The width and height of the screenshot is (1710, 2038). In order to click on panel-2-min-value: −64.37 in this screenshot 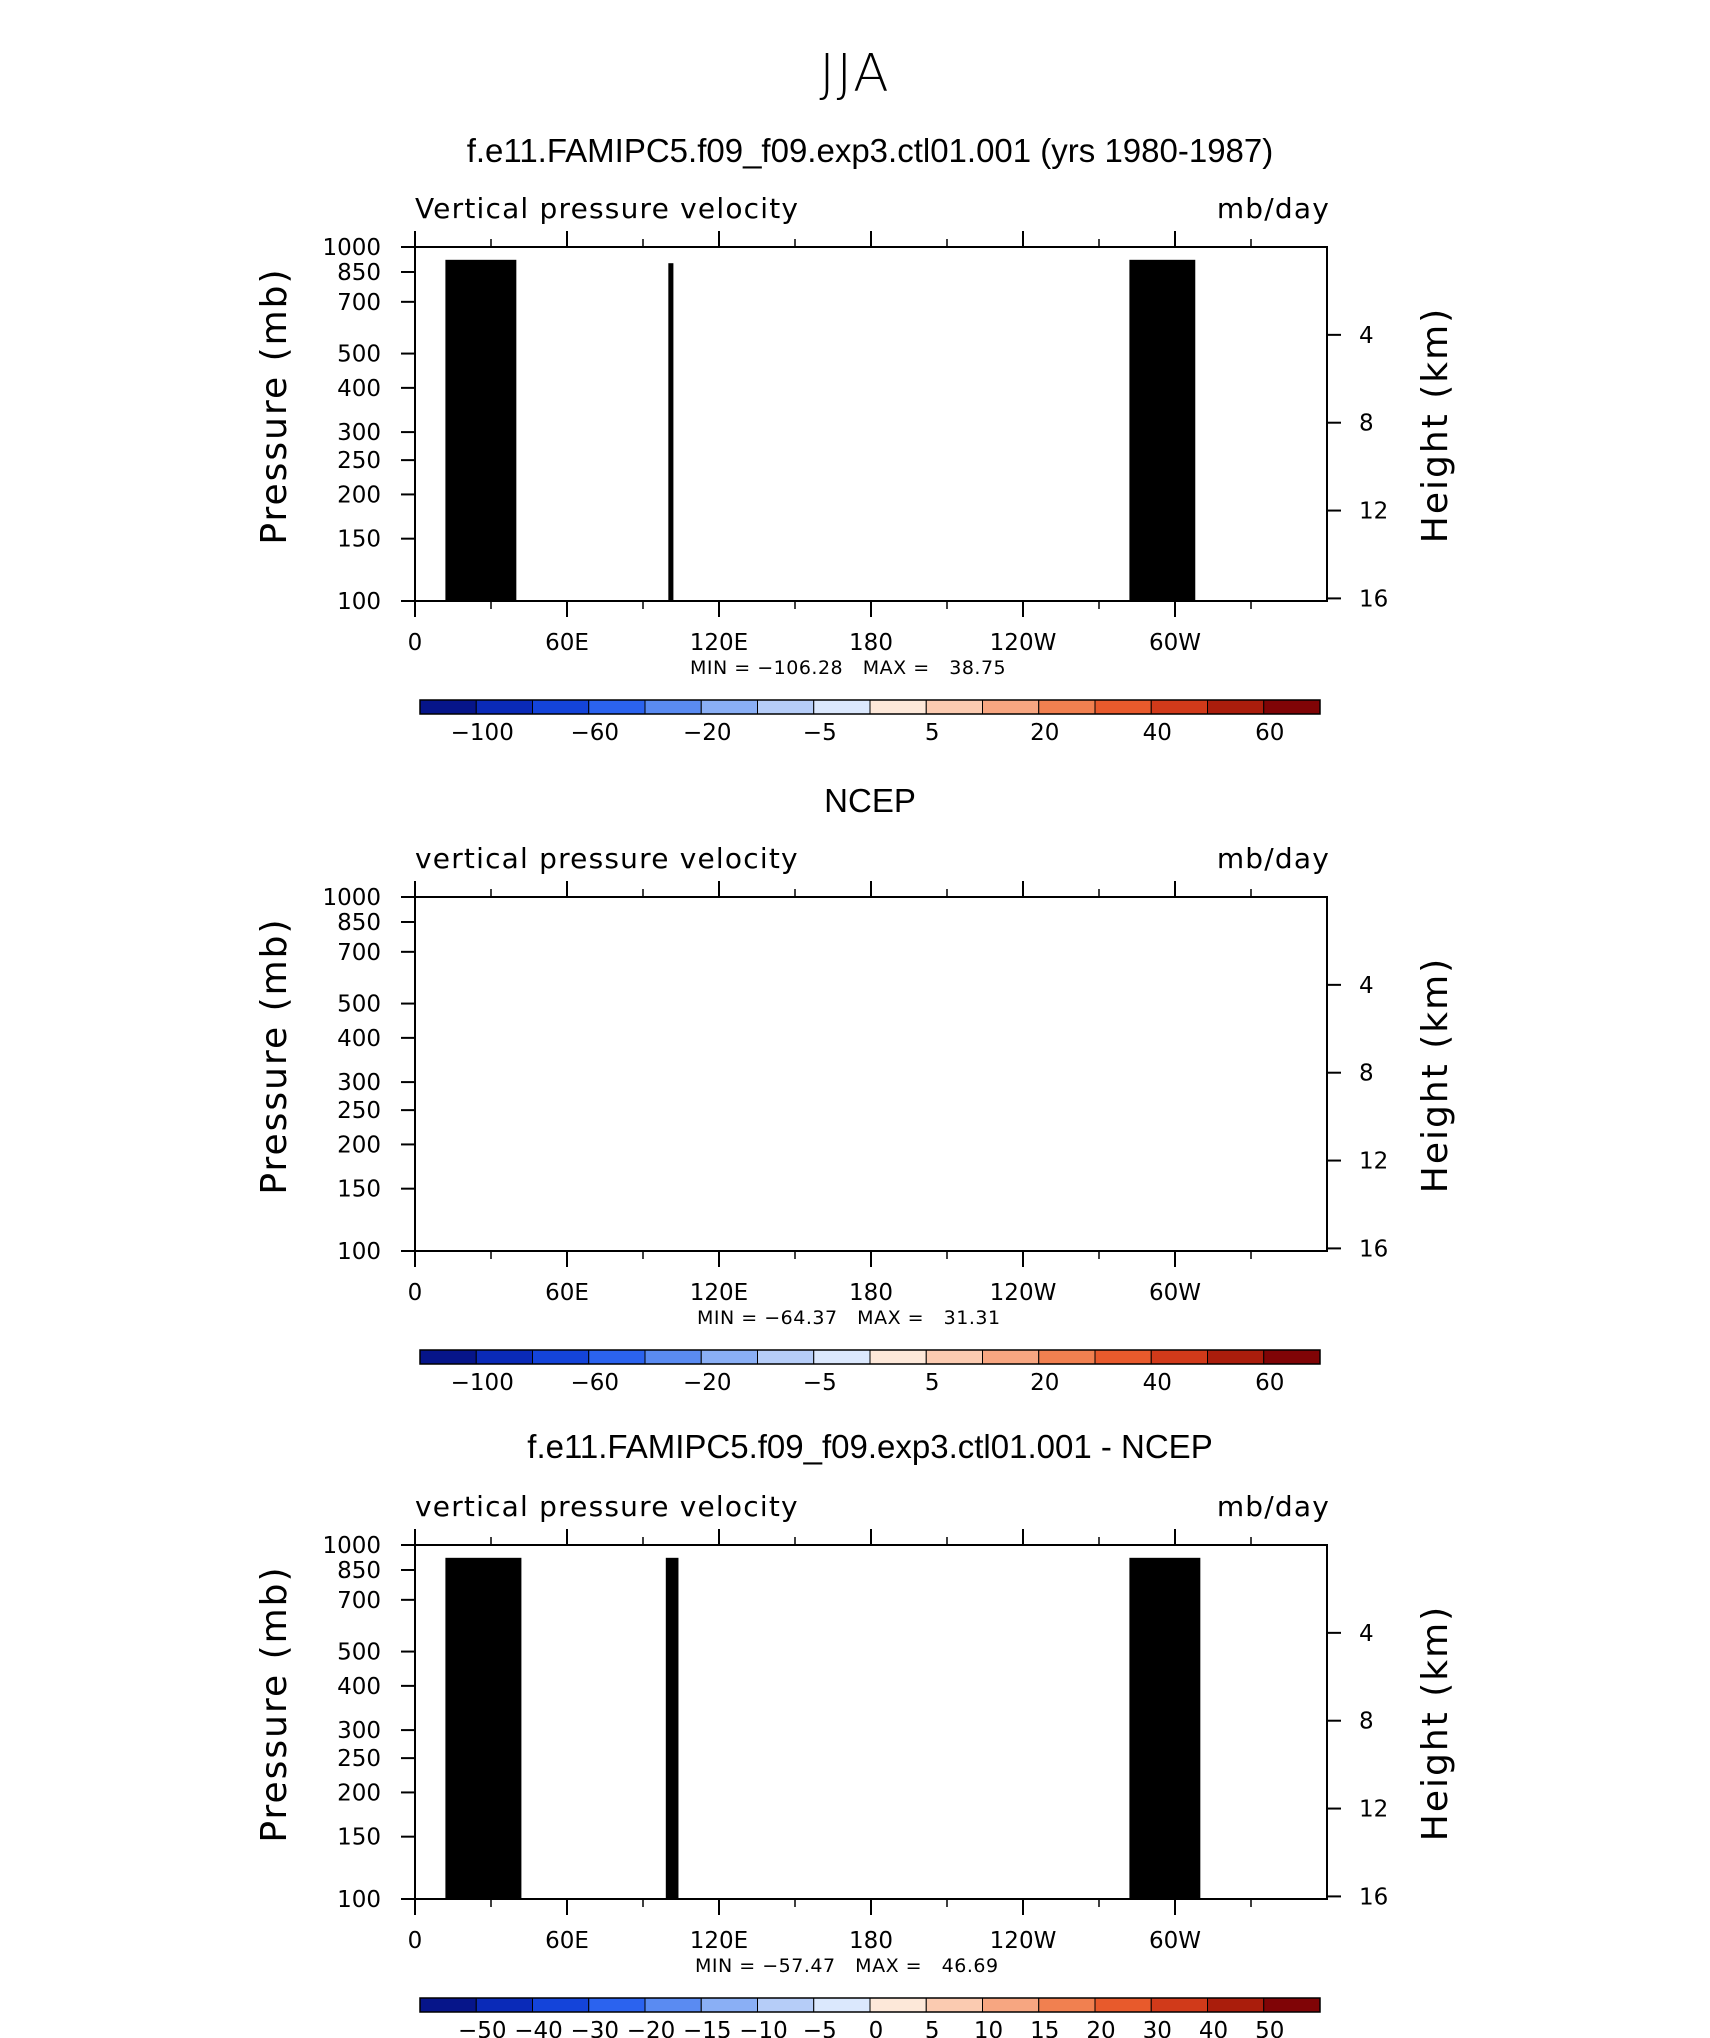, I will do `click(801, 1318)`.